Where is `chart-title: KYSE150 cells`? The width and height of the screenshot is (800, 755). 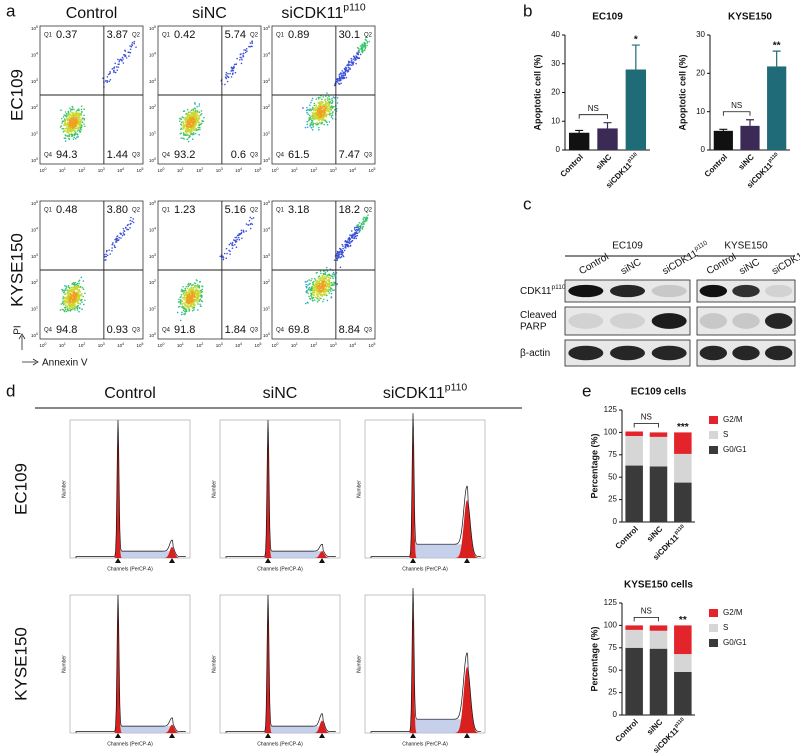
chart-title: KYSE150 cells is located at coordinates (658, 585).